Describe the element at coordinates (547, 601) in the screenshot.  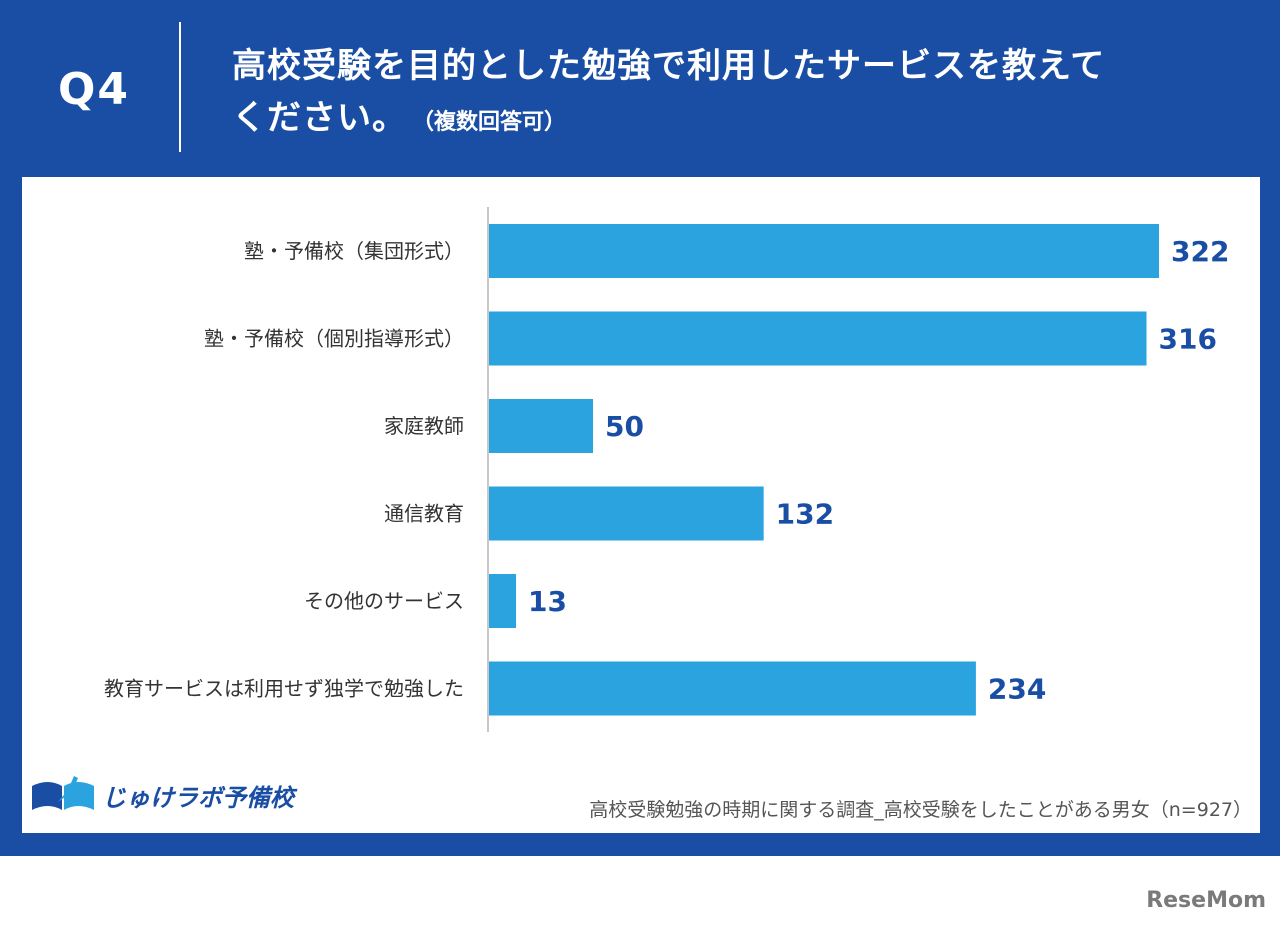
I see `value-label: 13` at that location.